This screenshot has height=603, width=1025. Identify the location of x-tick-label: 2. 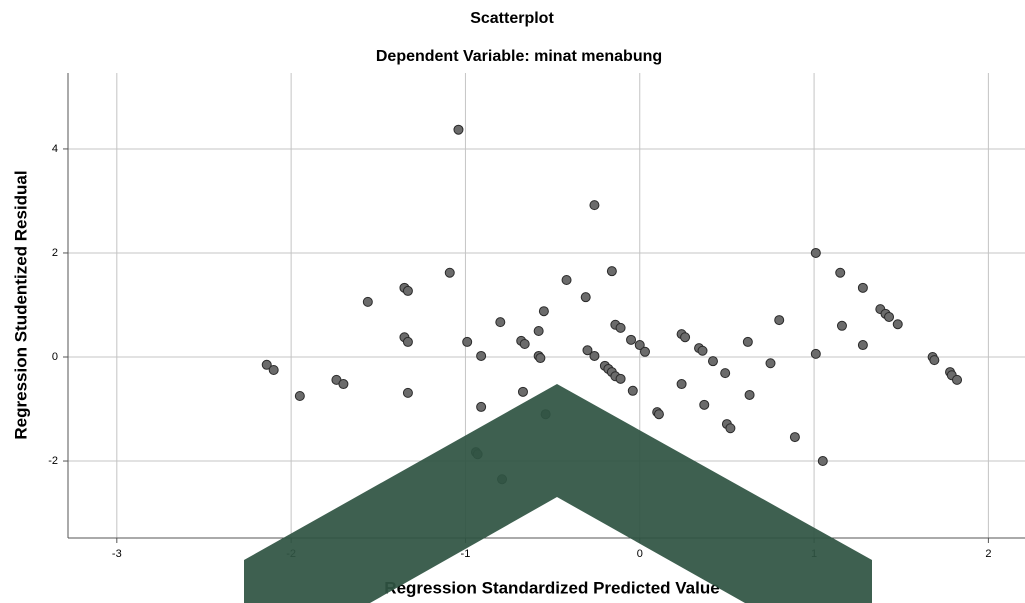
(988, 554).